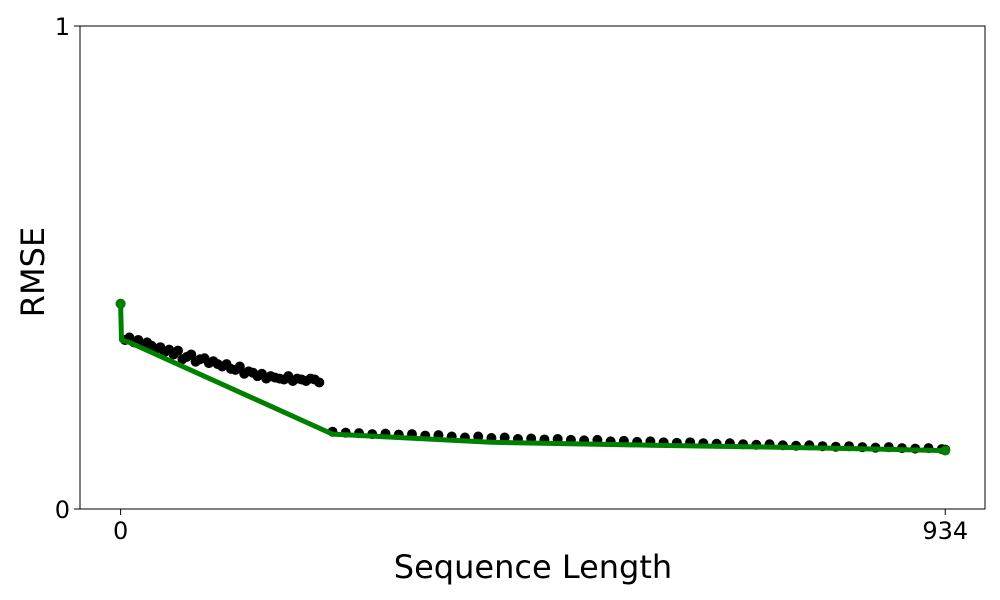 This screenshot has height=600, width=1000. What do you see at coordinates (120, 303) in the screenshot?
I see `trend-start-marker` at bounding box center [120, 303].